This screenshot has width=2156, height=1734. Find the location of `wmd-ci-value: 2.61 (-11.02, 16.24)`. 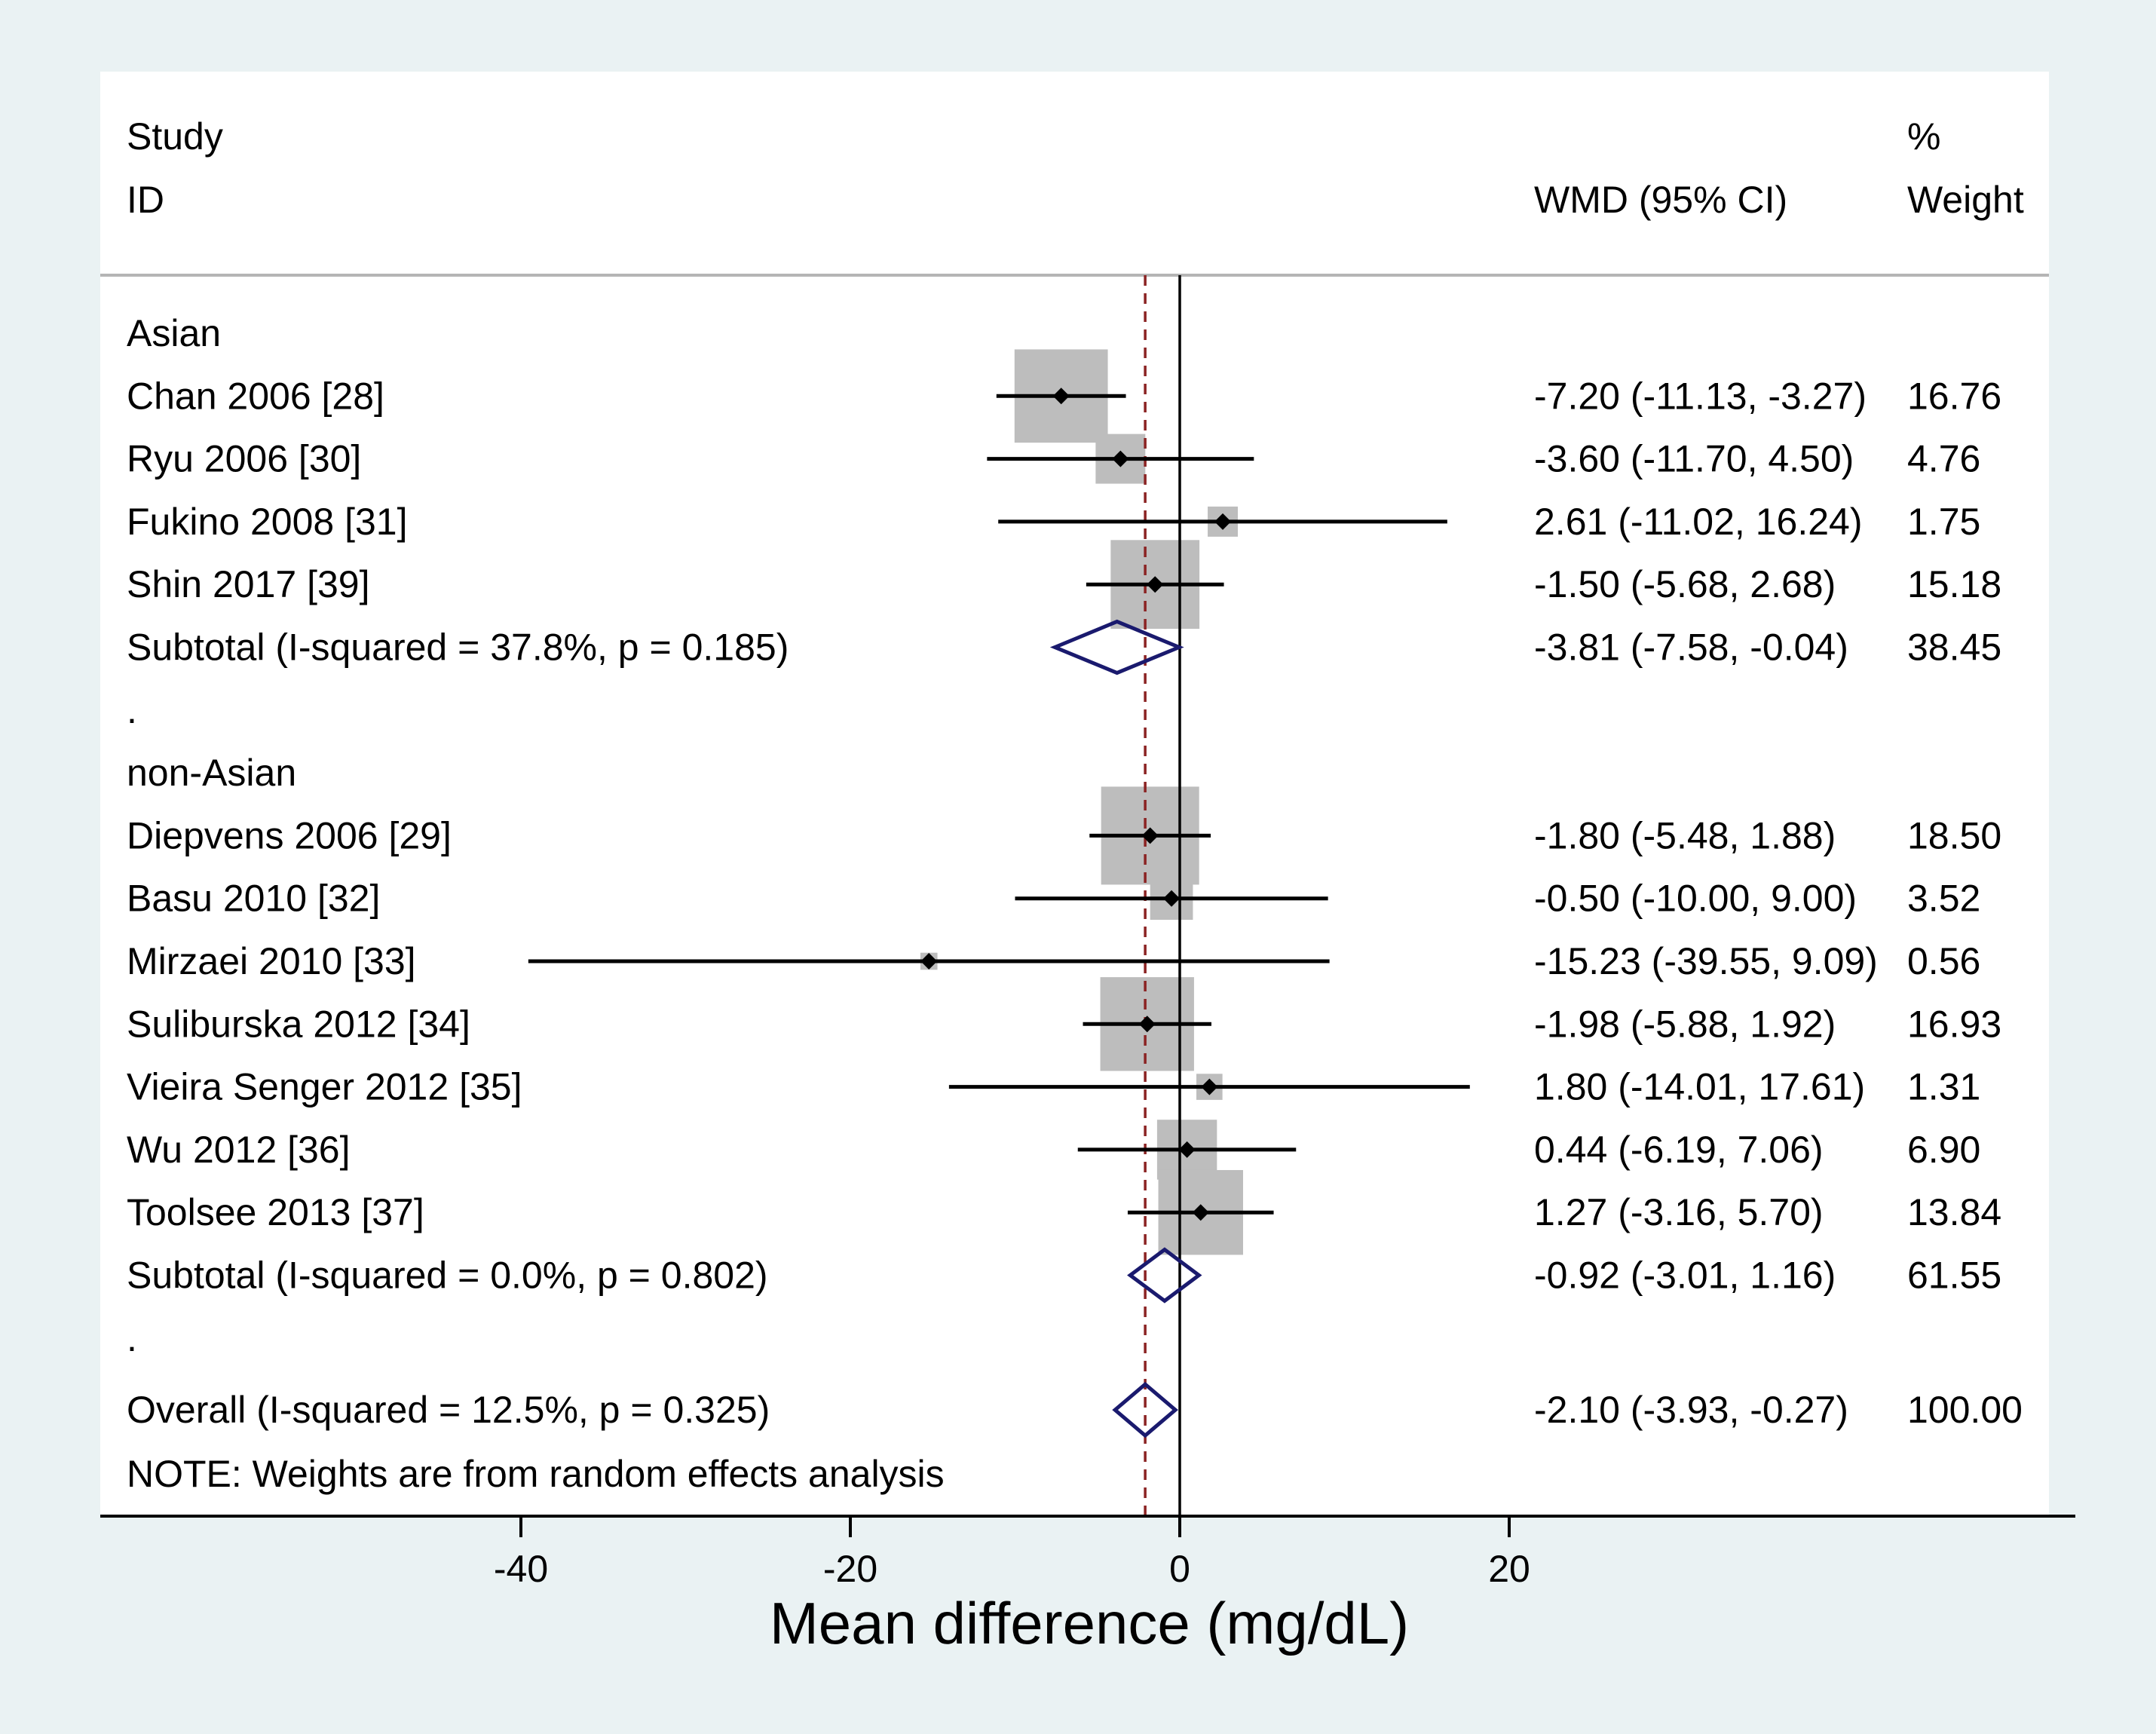

wmd-ci-value: 2.61 (-11.02, 16.24) is located at coordinates (1698, 522).